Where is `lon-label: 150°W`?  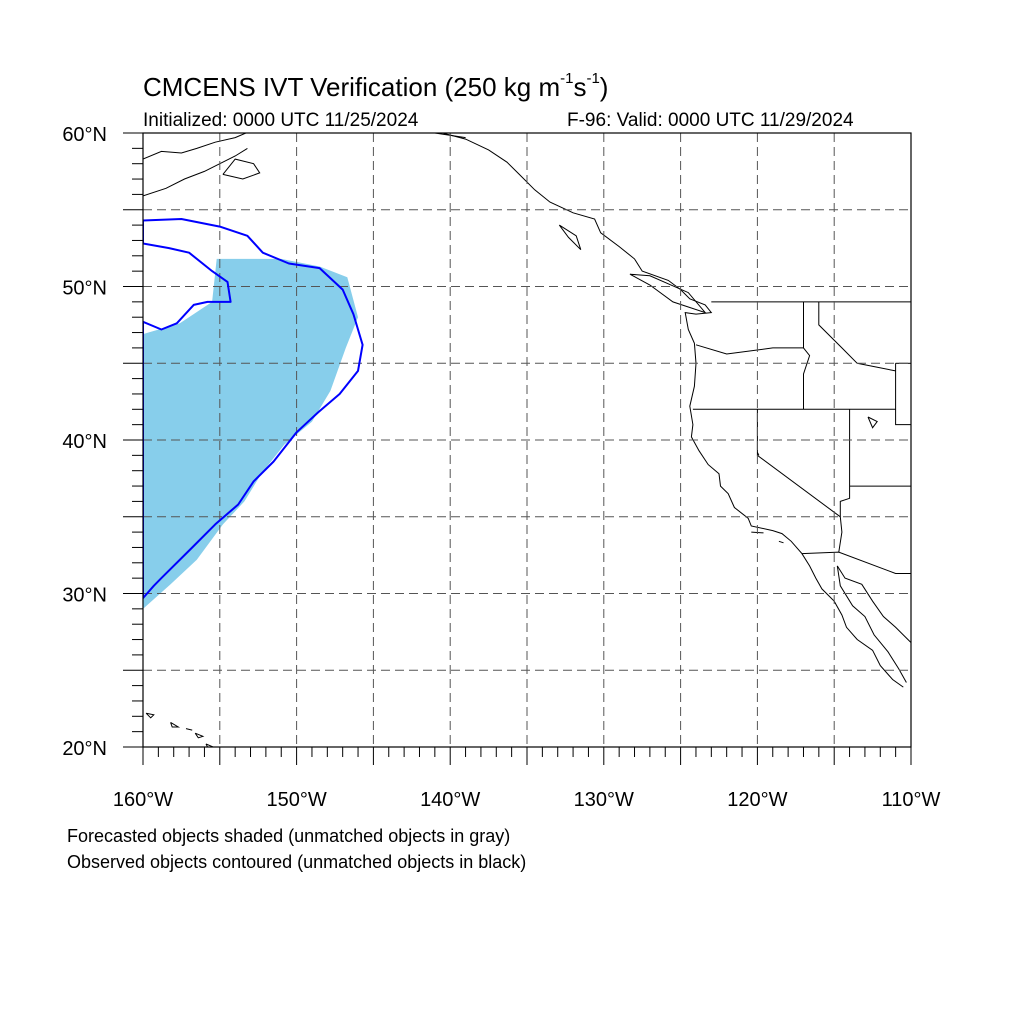
lon-label: 150°W is located at coordinates (296, 800).